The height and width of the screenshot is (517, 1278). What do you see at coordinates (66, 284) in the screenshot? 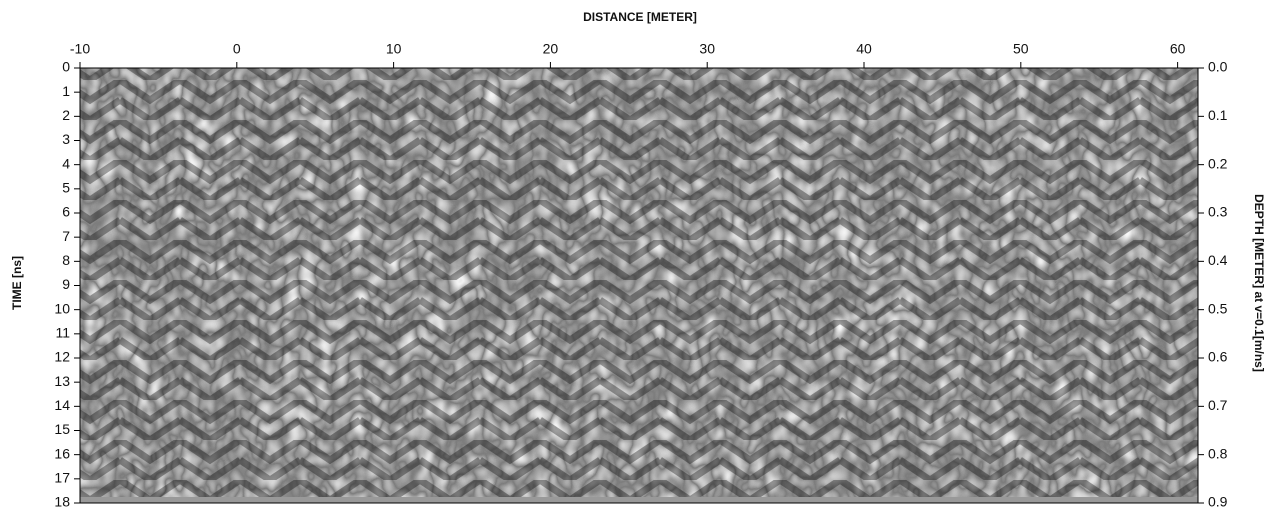
I see `y-tick-label: 9` at bounding box center [66, 284].